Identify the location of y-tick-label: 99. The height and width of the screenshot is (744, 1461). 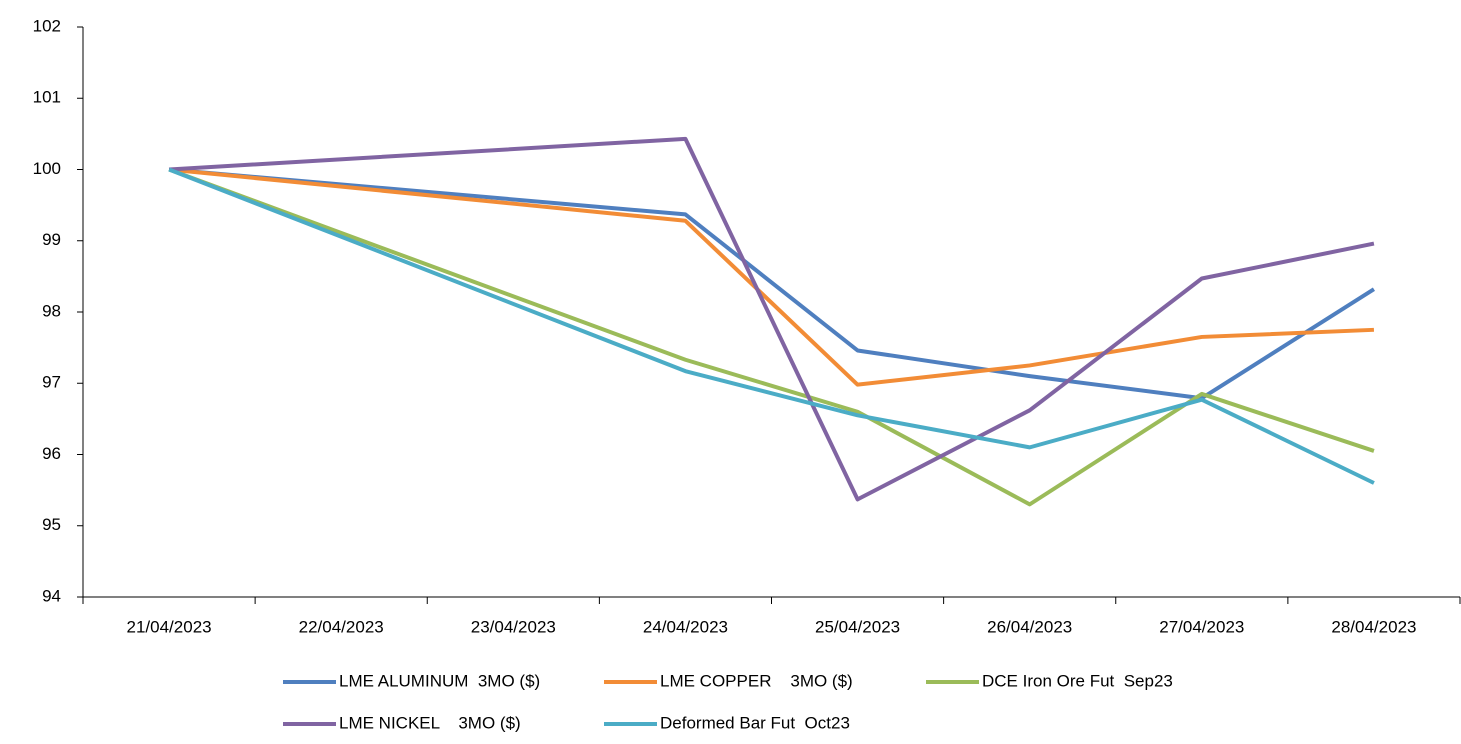
(51, 239).